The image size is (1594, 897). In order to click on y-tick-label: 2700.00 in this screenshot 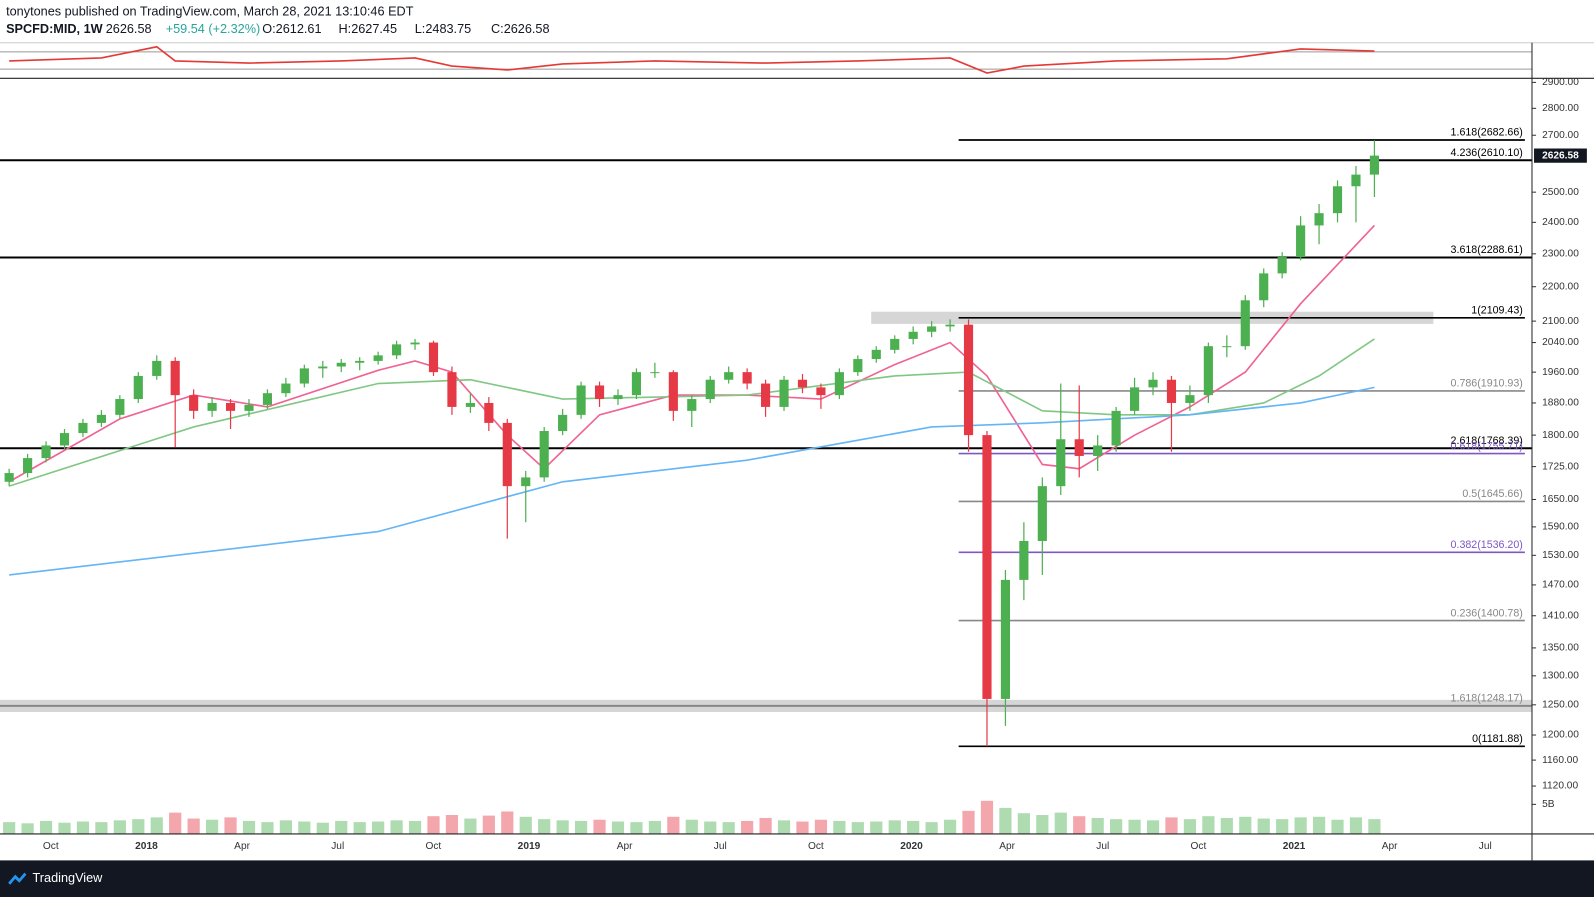, I will do `click(1560, 135)`.